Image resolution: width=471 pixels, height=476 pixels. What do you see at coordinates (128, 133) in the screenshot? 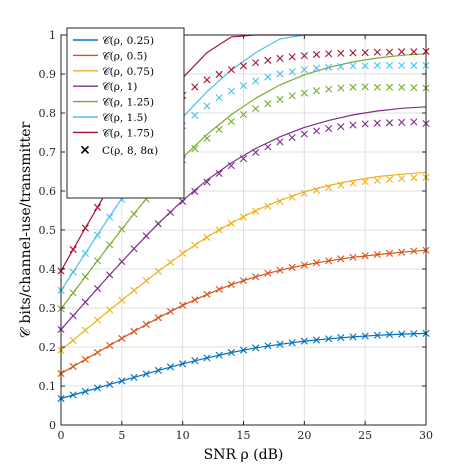
I see `legend-label: 𝒞(ρ, 1.75)` at bounding box center [128, 133].